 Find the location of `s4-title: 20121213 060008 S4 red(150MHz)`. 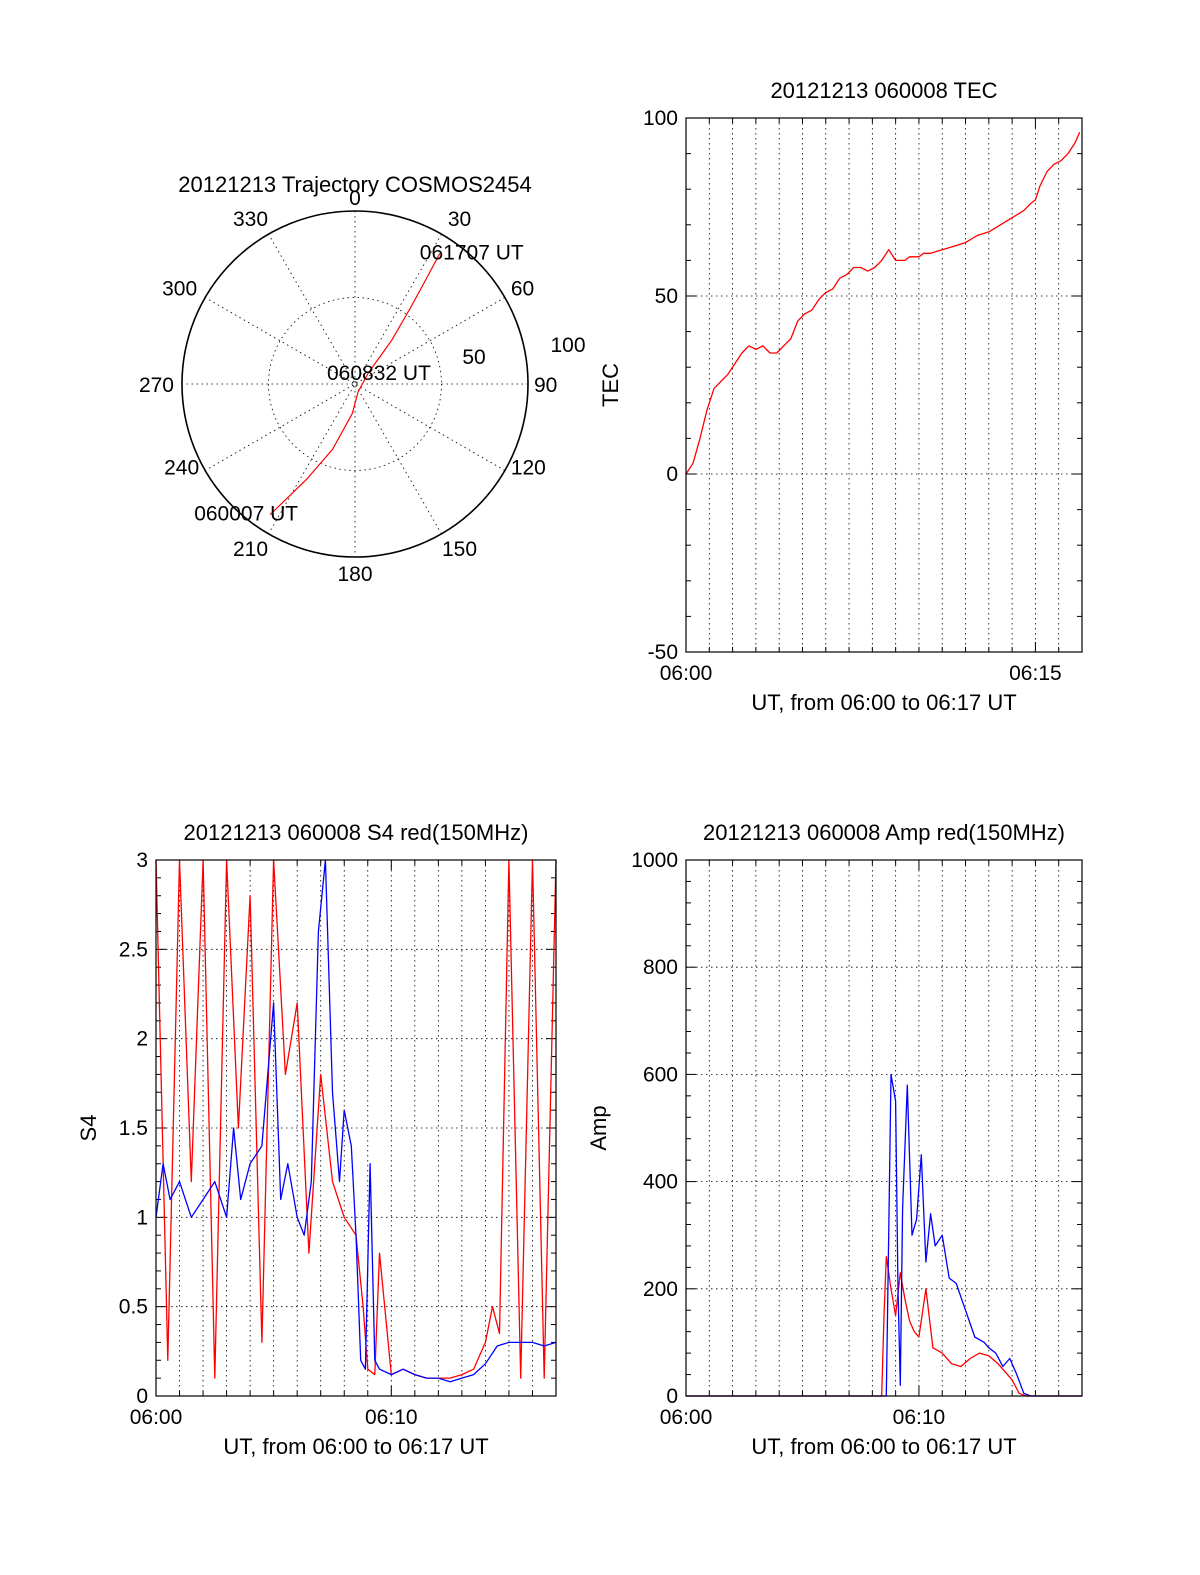

s4-title: 20121213 060008 S4 red(150MHz) is located at coordinates (356, 832).